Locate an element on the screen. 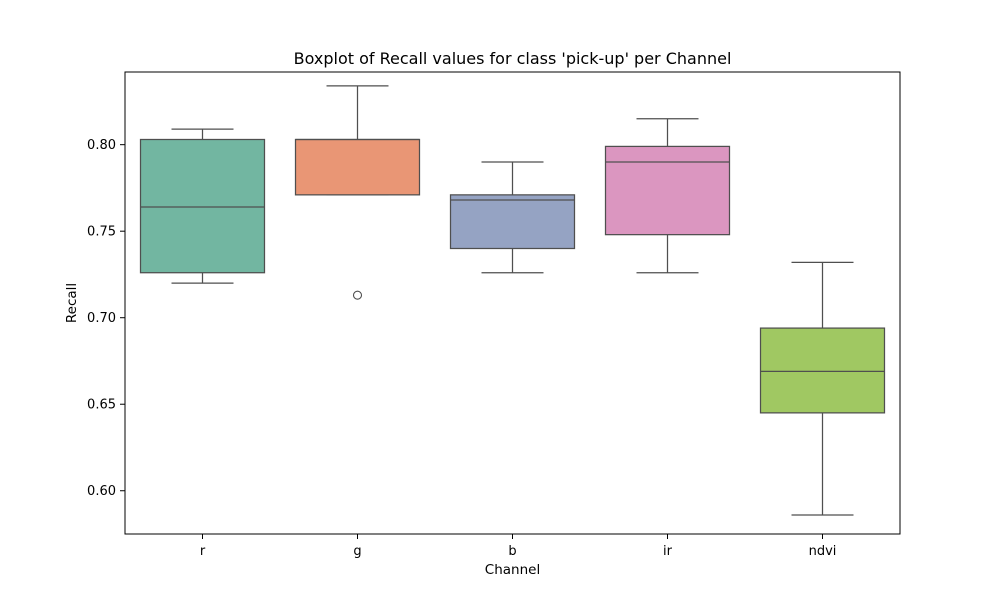 Image resolution: width=1000 pixels, height=600 pixels. box-group-ir is located at coordinates (667, 196).